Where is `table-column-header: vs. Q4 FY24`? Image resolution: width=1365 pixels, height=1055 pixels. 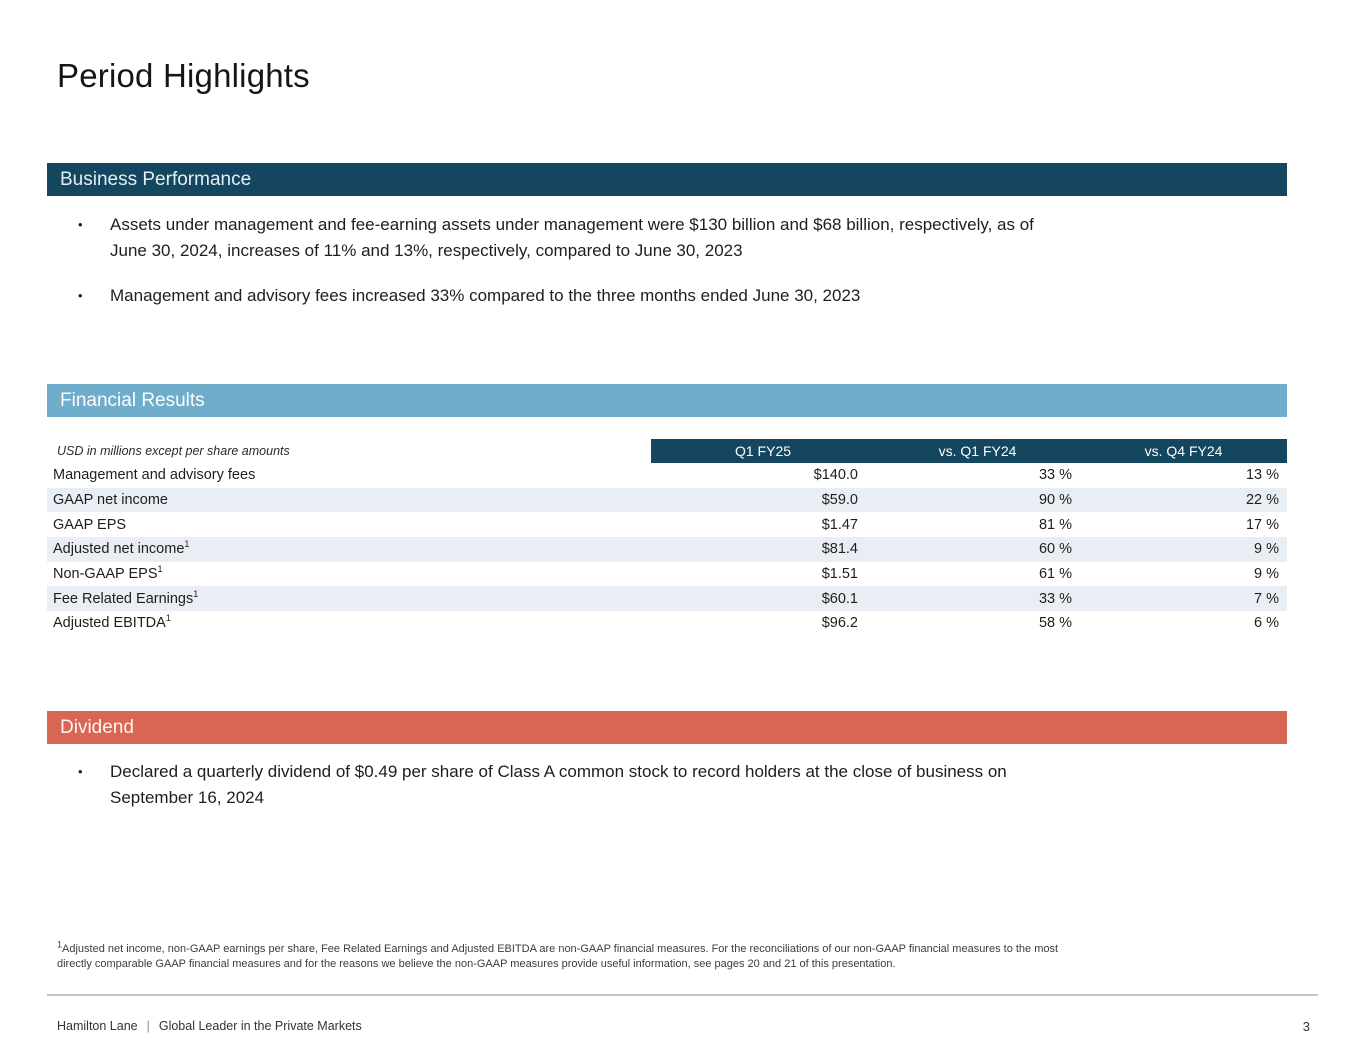
table-column-header: vs. Q4 FY24 is located at coordinates (1183, 451).